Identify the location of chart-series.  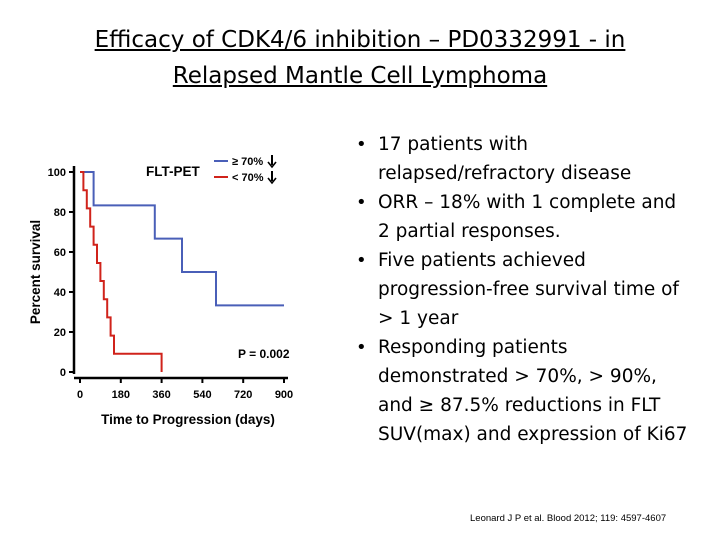
(182, 271).